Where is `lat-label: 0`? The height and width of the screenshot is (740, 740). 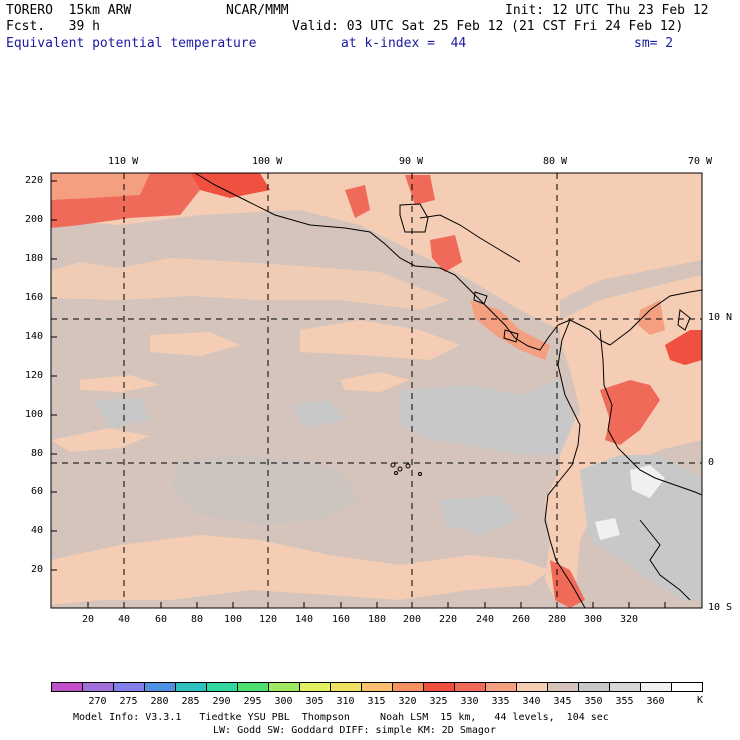 lat-label: 0 is located at coordinates (711, 462).